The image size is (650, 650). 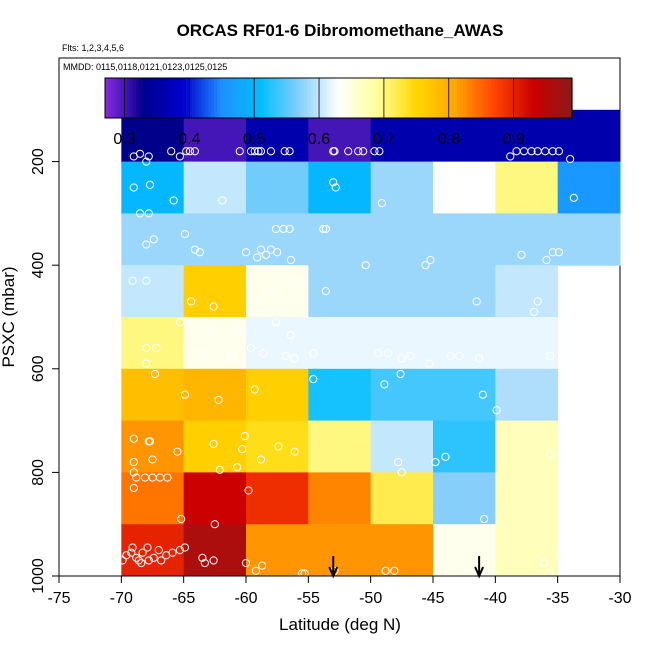 I want to click on colorbar-tick-label: 0.8, so click(x=449, y=139).